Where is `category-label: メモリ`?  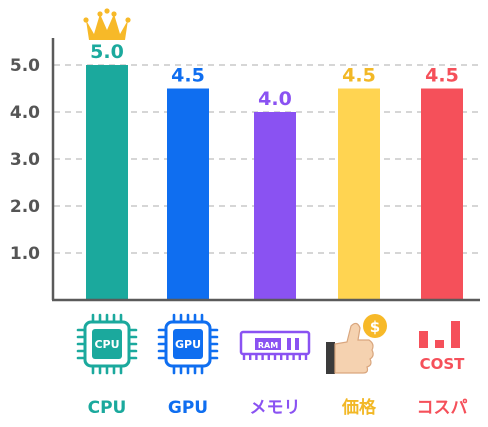
category-label: メモリ is located at coordinates (275, 408).